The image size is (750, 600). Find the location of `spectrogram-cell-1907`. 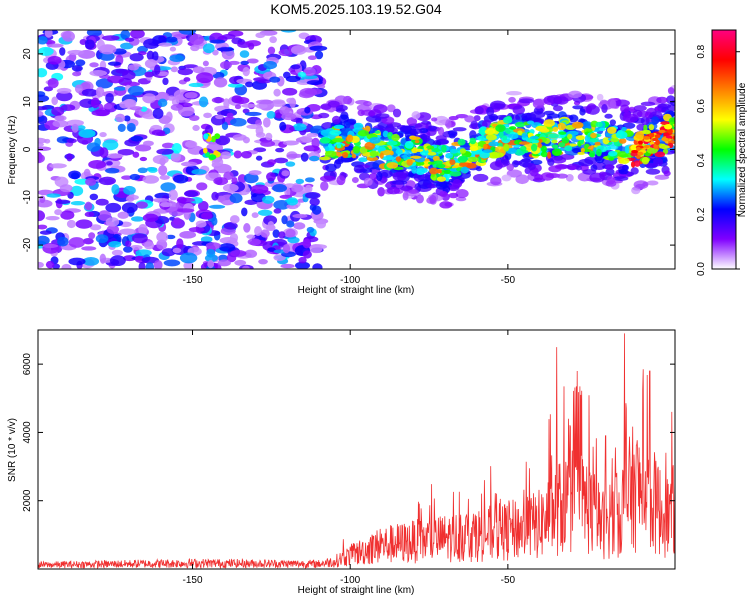

spectrogram-cell-1907 is located at coordinates (440, 166).